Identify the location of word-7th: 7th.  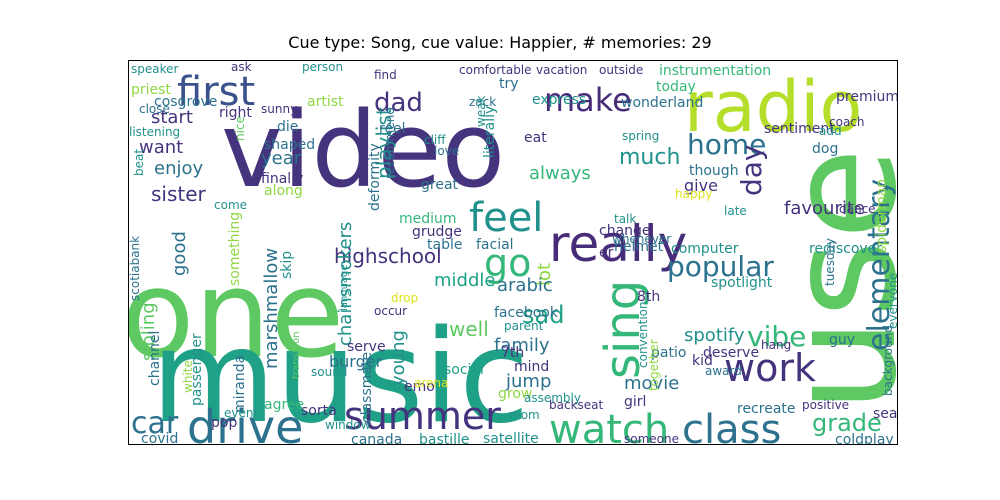
(512, 353).